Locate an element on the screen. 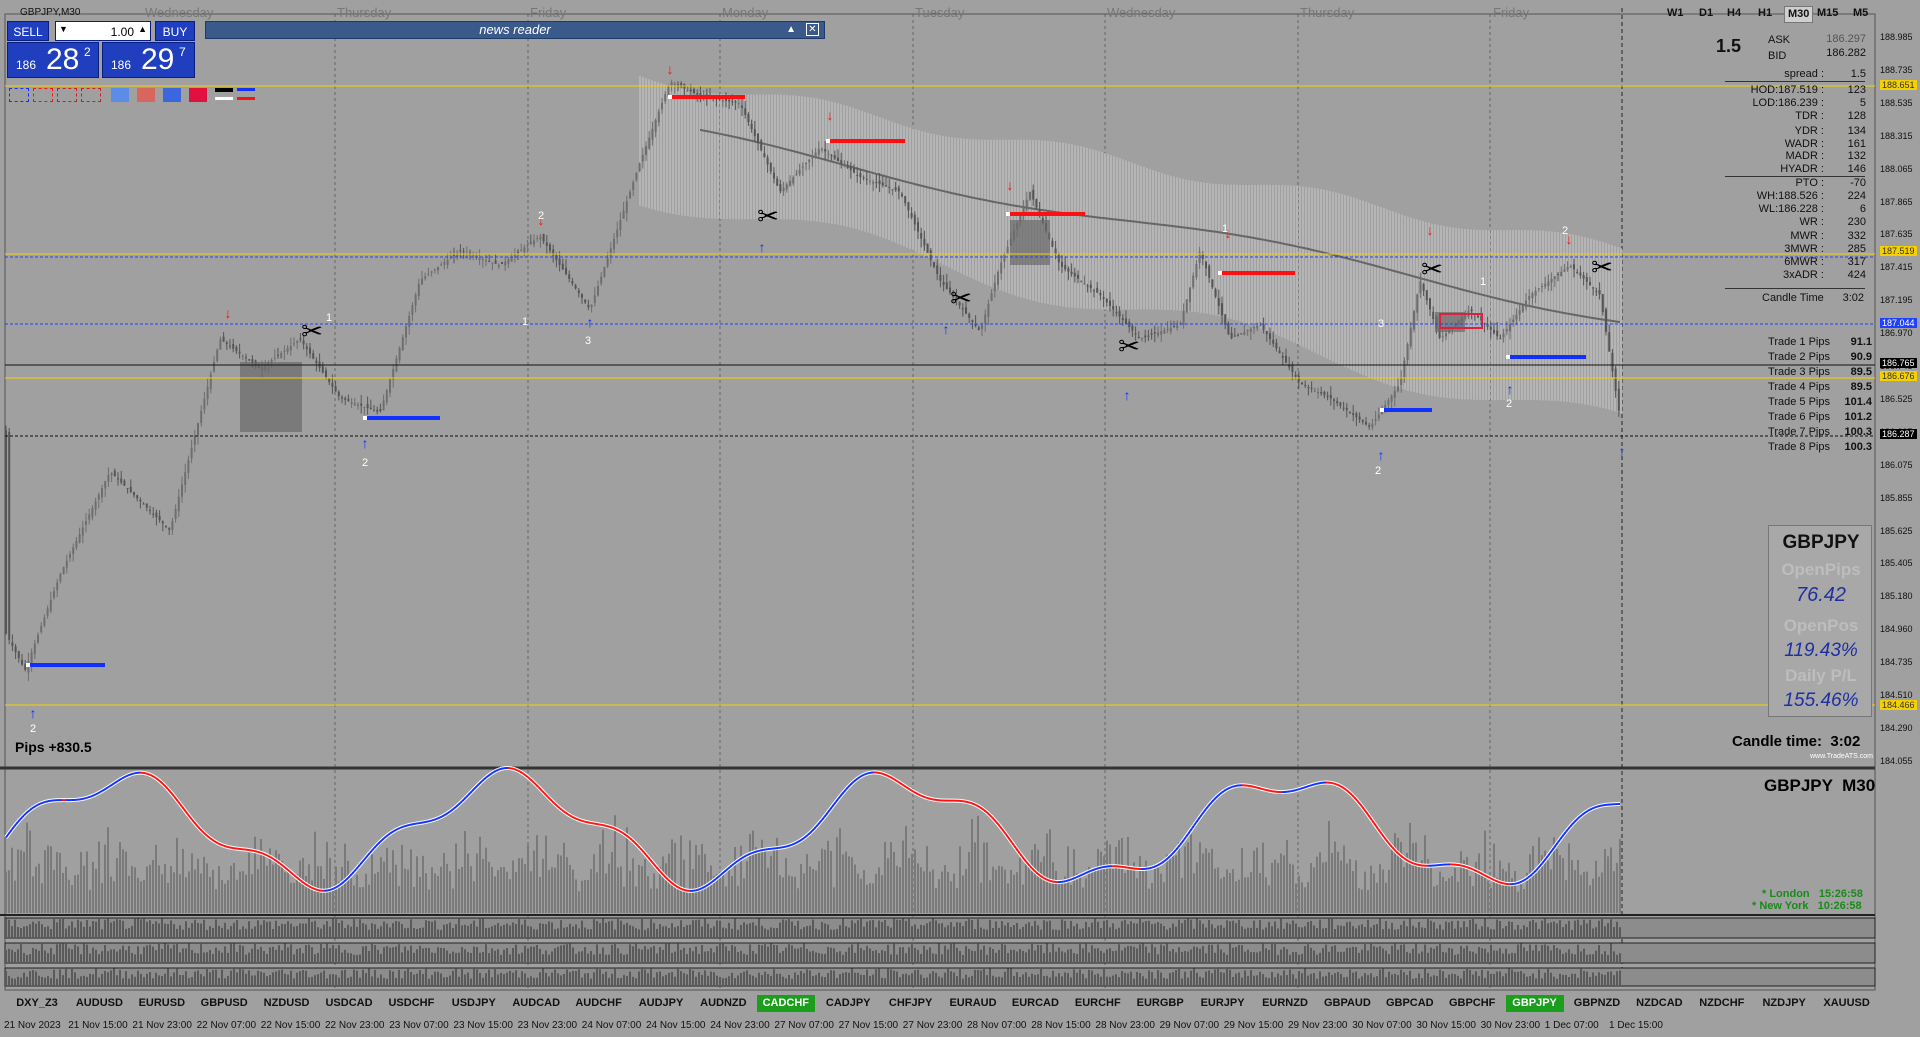  up-arrow-icon: ↑ is located at coordinates (1381, 455).